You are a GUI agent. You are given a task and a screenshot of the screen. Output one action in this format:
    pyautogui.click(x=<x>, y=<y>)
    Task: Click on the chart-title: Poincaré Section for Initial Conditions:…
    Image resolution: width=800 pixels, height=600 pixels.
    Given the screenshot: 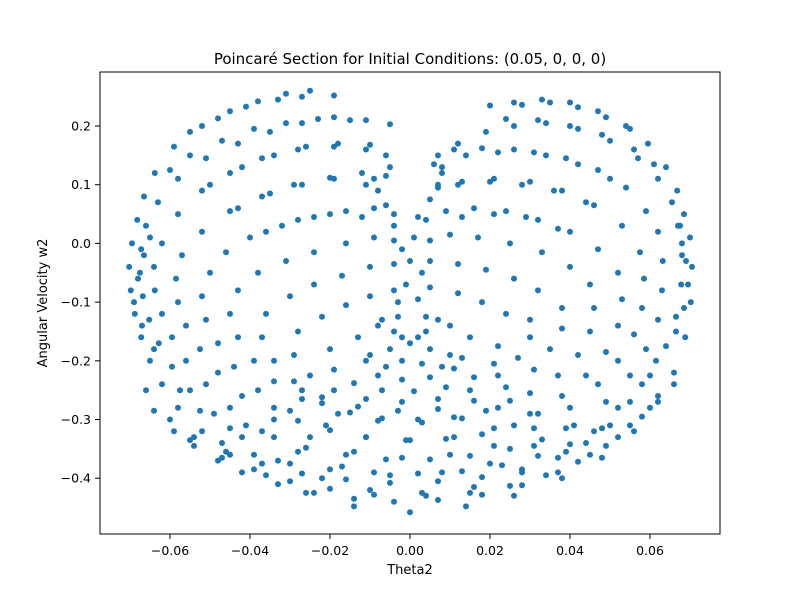 What is the action you would take?
    pyautogui.click(x=410, y=59)
    